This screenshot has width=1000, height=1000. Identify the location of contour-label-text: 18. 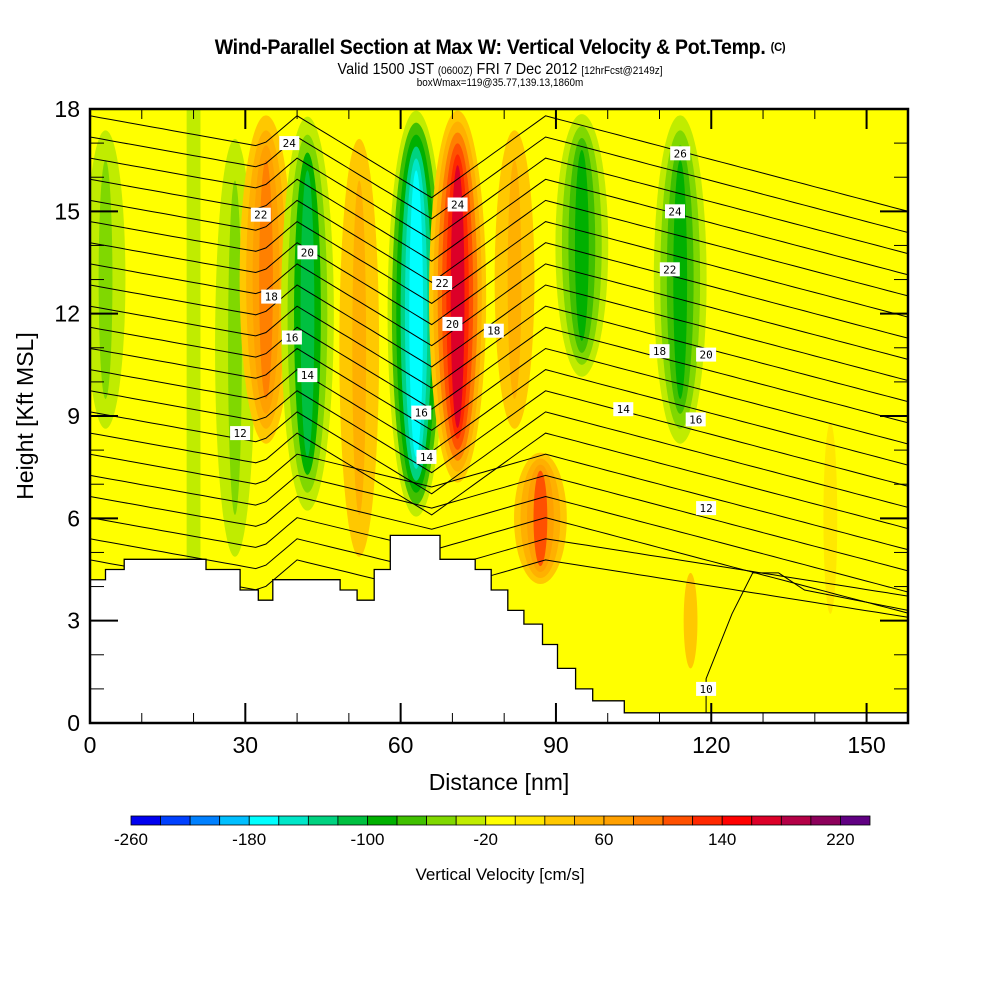
(271, 297).